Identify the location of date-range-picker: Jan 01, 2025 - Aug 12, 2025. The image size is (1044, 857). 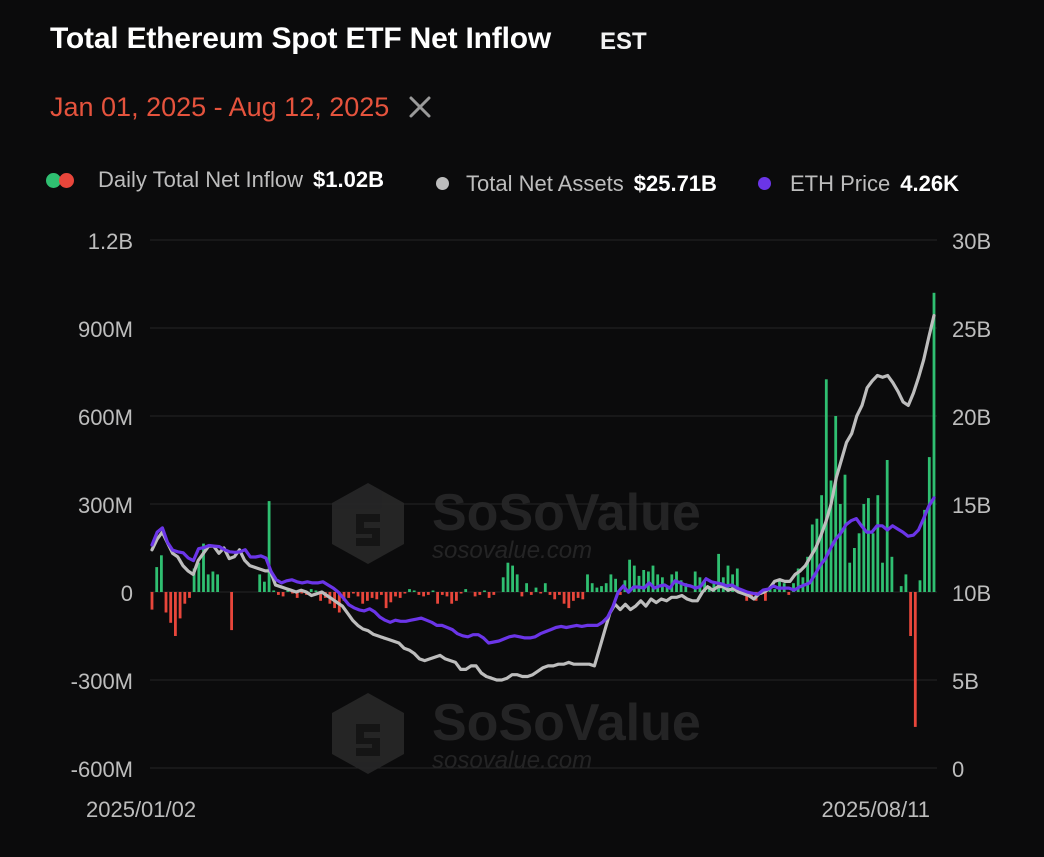
(220, 107).